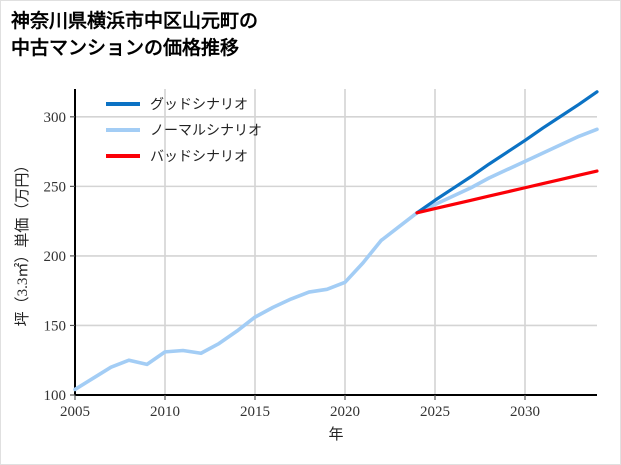  I want to click on chart-title: 神奈川県横浜市中区山元町の 中古マンションの価格推移, so click(135, 35).